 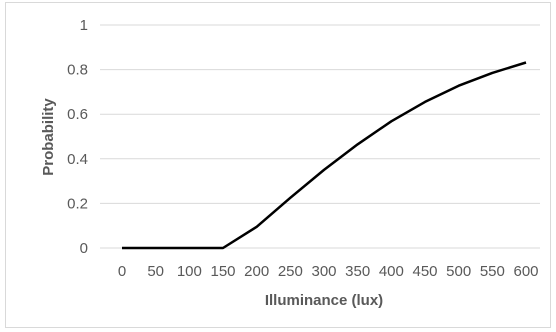 What do you see at coordinates (122, 271) in the screenshot?
I see `x-tick-label: 0` at bounding box center [122, 271].